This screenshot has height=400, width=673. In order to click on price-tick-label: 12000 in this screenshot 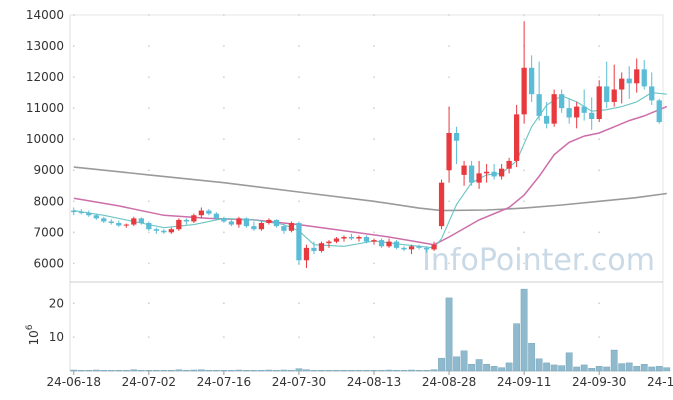, I will do `click(45, 77)`.